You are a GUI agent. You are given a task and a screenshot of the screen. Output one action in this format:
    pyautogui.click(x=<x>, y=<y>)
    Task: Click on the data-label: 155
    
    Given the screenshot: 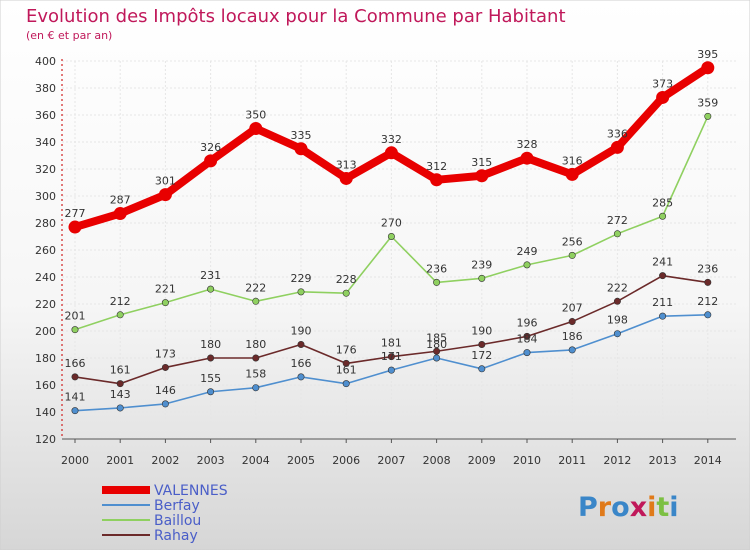 What is the action you would take?
    pyautogui.click(x=210, y=378)
    